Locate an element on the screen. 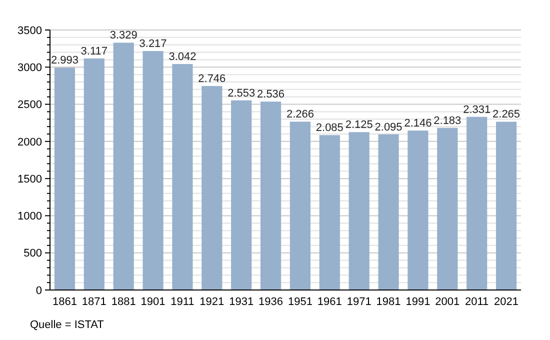 The image size is (550, 340). data-label: 2.265 is located at coordinates (506, 114).